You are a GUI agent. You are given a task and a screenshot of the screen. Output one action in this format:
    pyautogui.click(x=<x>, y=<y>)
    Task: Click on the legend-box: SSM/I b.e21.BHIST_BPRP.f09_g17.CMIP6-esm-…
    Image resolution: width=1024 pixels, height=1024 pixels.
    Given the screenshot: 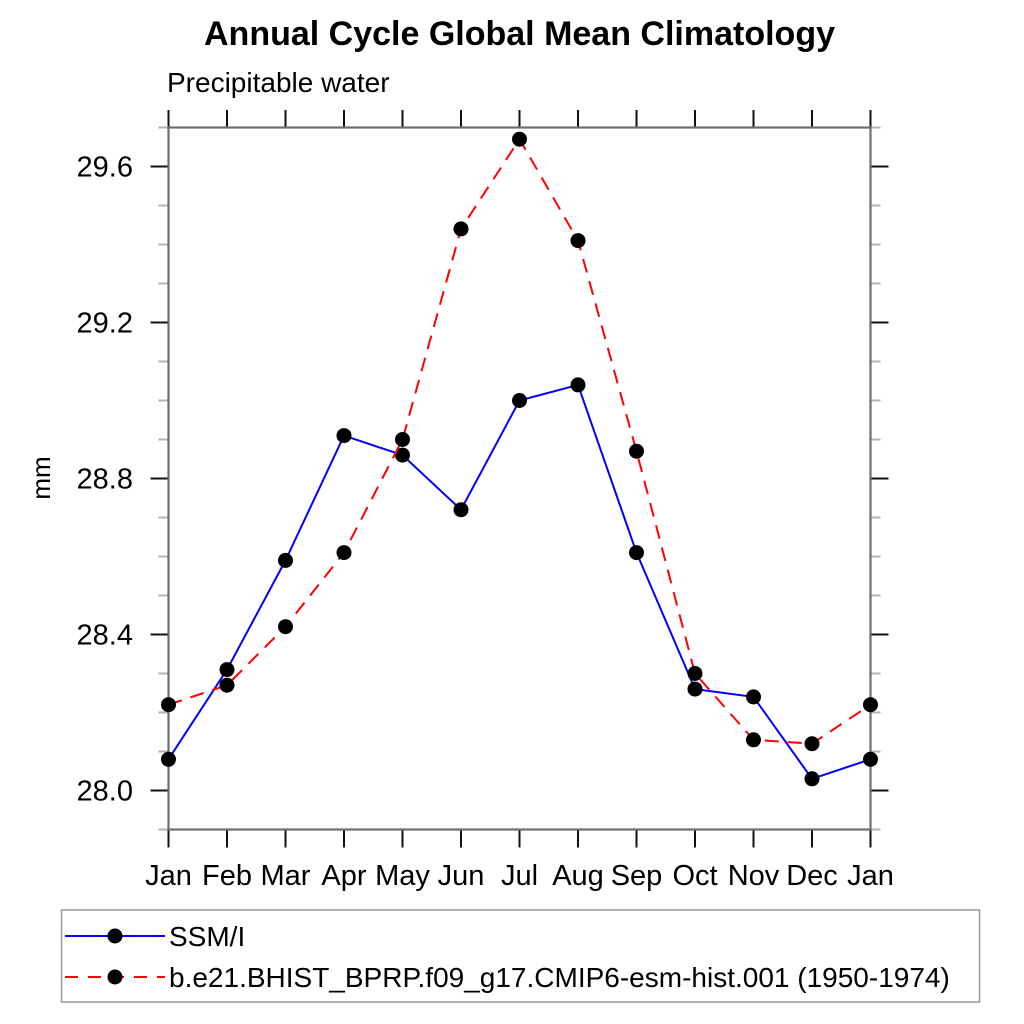 What is the action you would take?
    pyautogui.click(x=520, y=956)
    